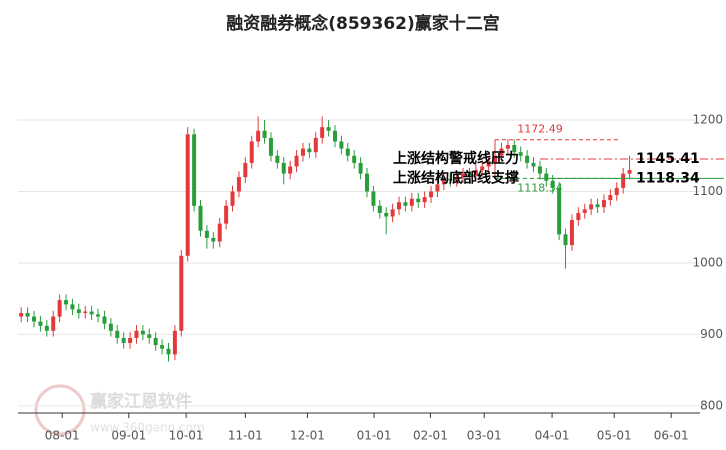 The width and height of the screenshot is (726, 450). Describe the element at coordinates (456, 158) in the screenshot. I see `level-label: 上涨结构警戒线压力` at that location.